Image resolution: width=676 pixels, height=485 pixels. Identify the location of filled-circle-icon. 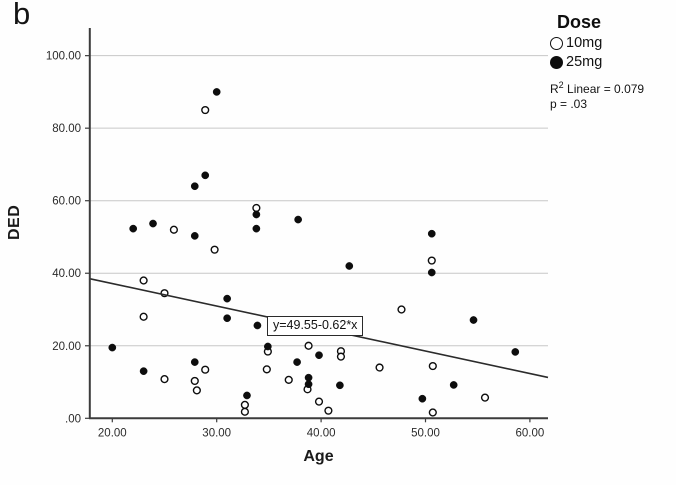
(556, 62).